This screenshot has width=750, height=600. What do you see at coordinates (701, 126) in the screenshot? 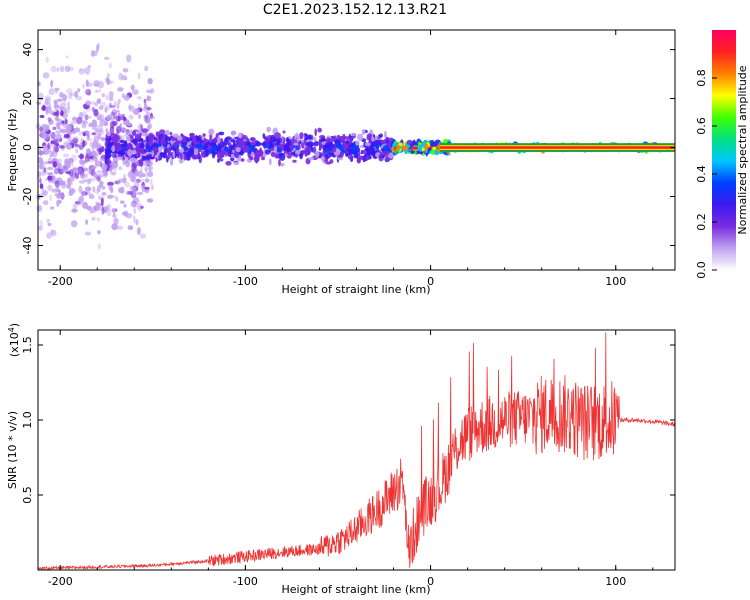
I see `colorbar-tick-label: 0.6` at bounding box center [701, 126].